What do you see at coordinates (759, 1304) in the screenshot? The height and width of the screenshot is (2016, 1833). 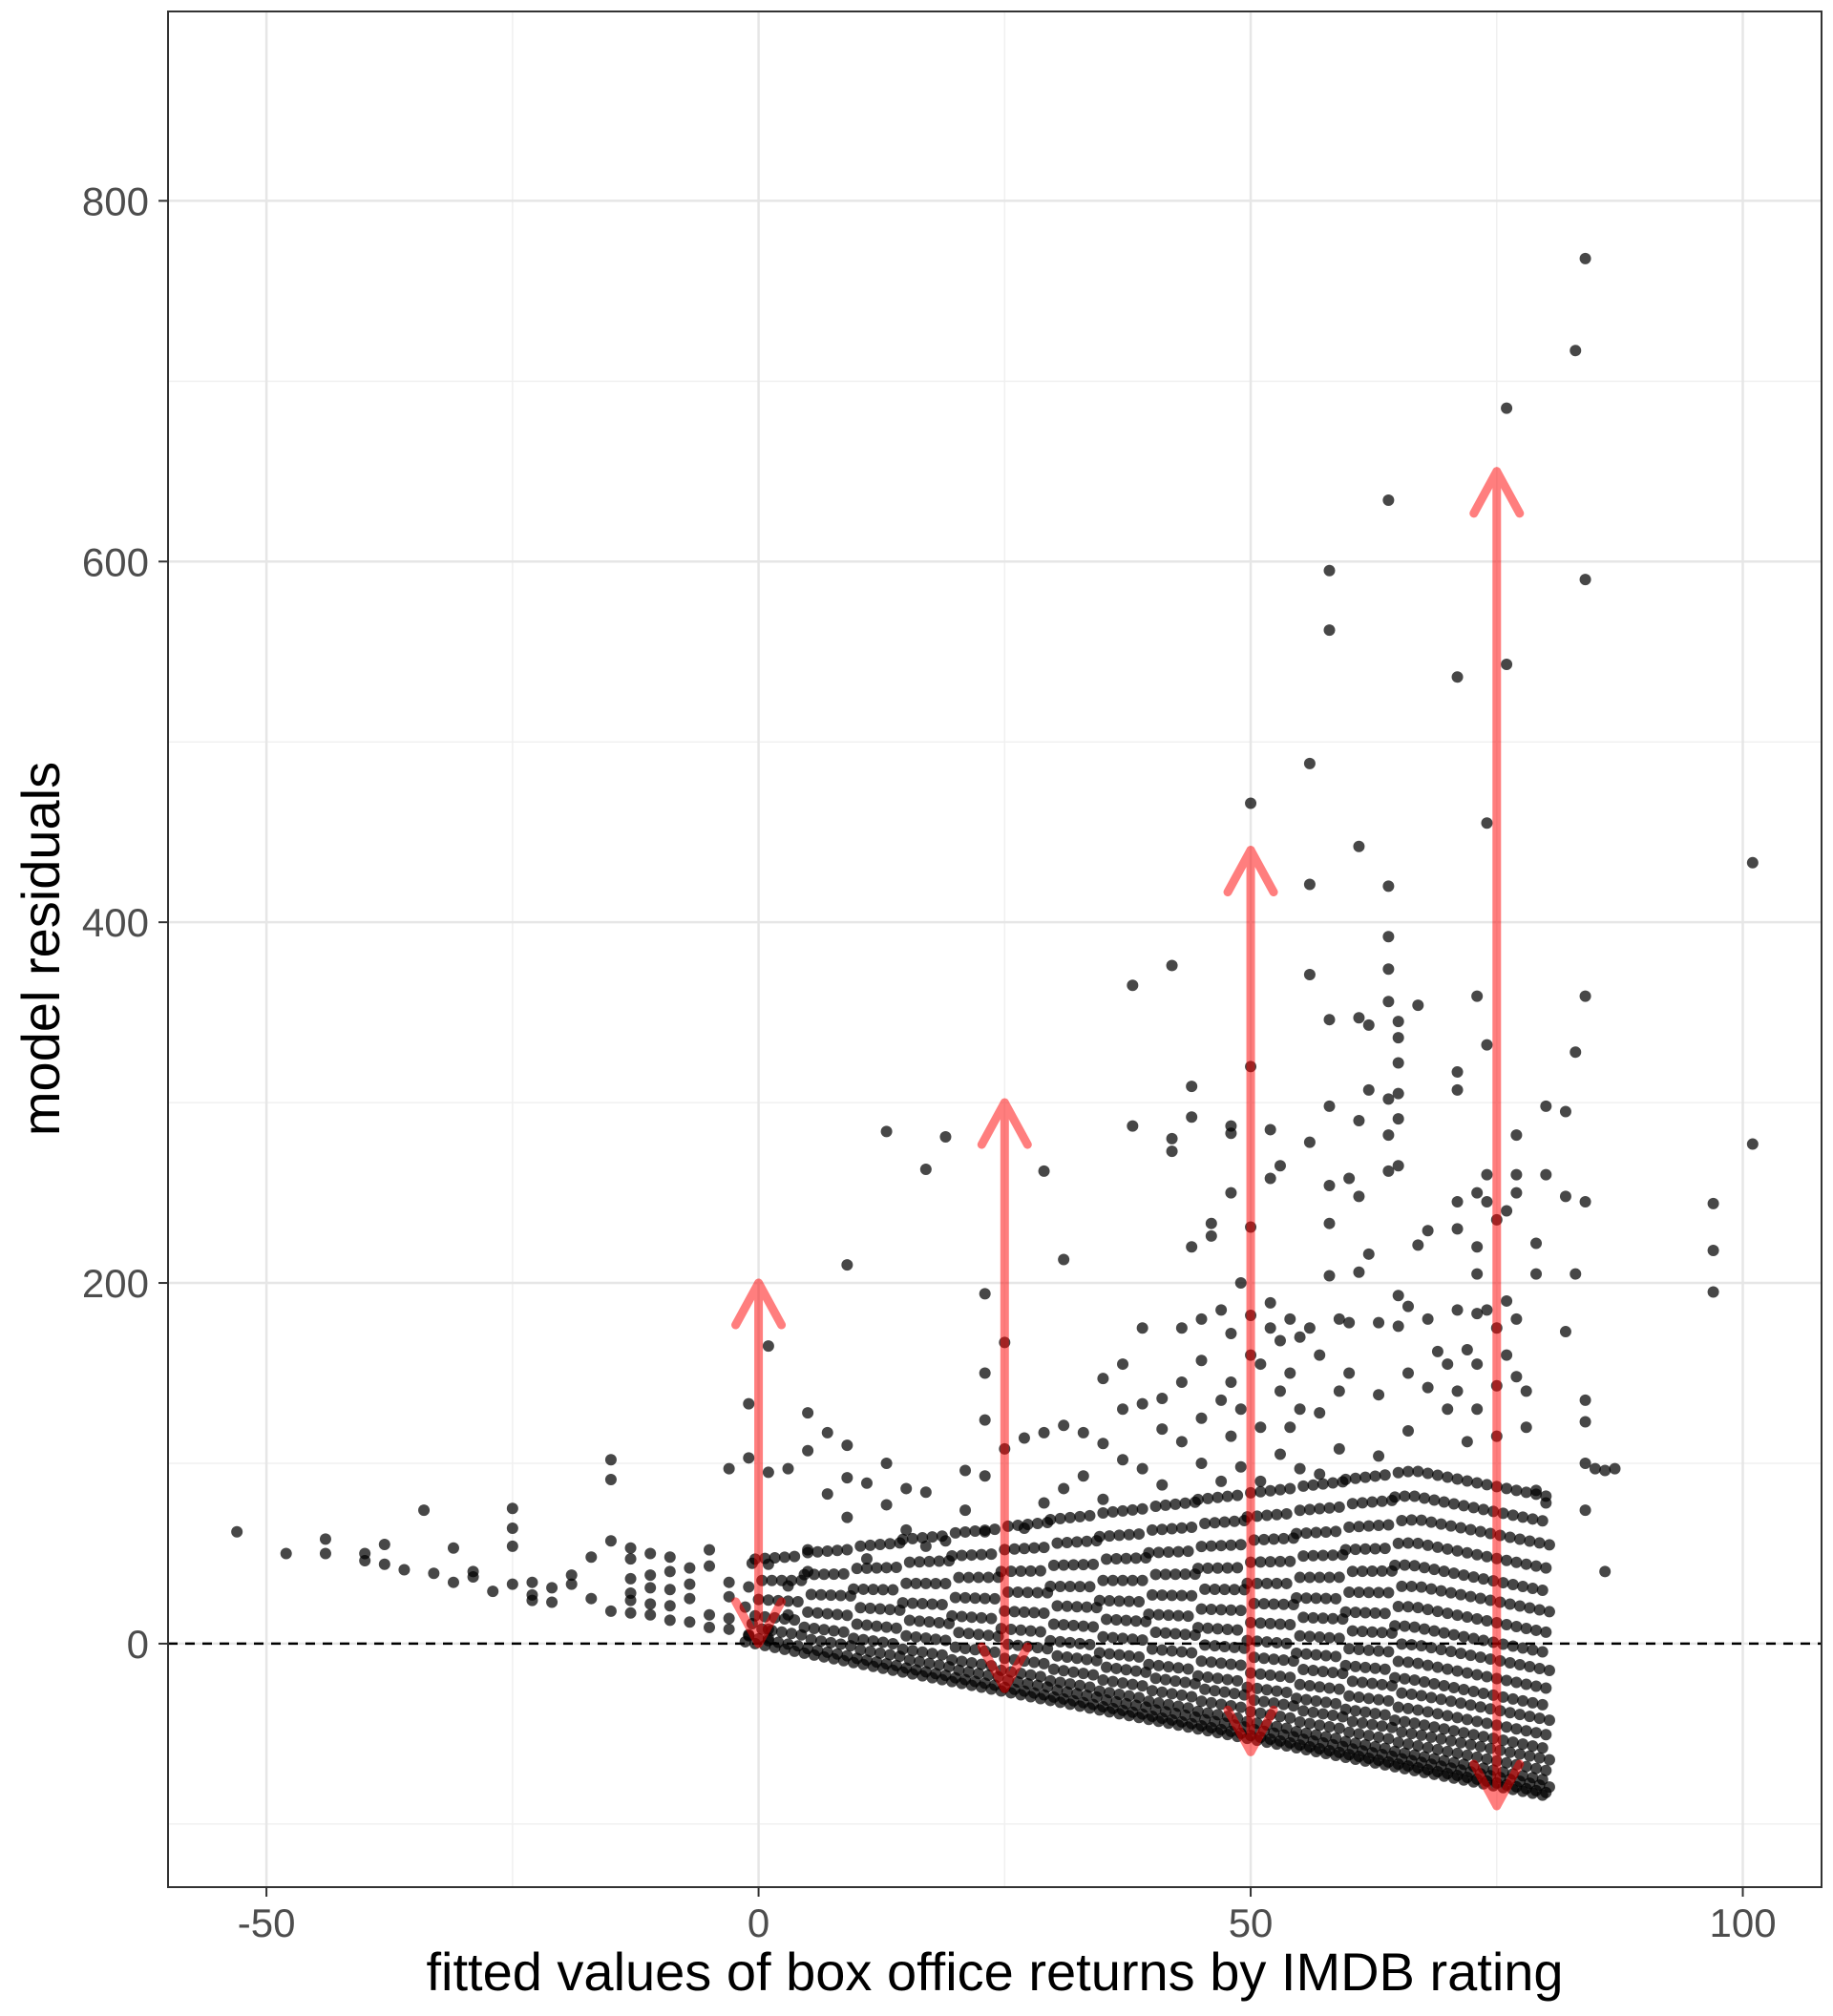 I see `arrow-head-up` at bounding box center [759, 1304].